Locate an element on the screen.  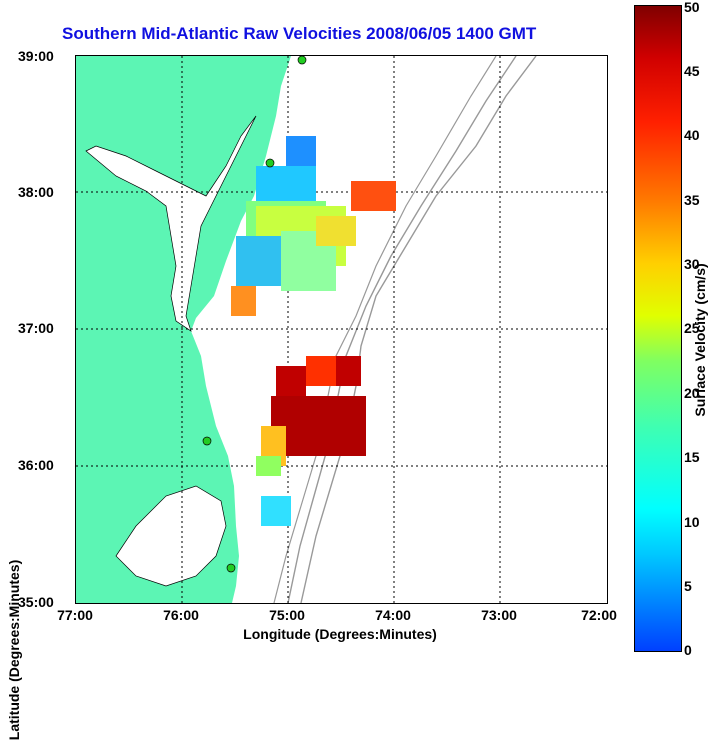
colorbar-tick: 20 is located at coordinates (692, 393).